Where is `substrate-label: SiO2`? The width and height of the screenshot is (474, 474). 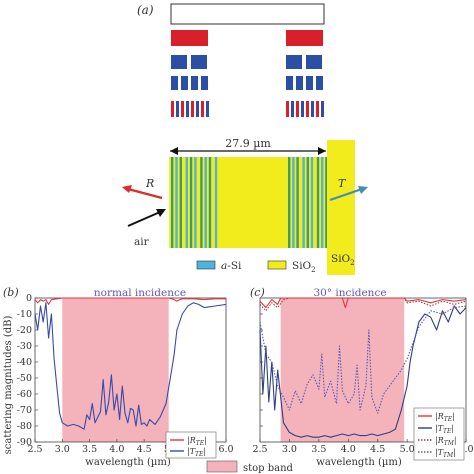 substrate-label: SiO2 is located at coordinates (343, 260).